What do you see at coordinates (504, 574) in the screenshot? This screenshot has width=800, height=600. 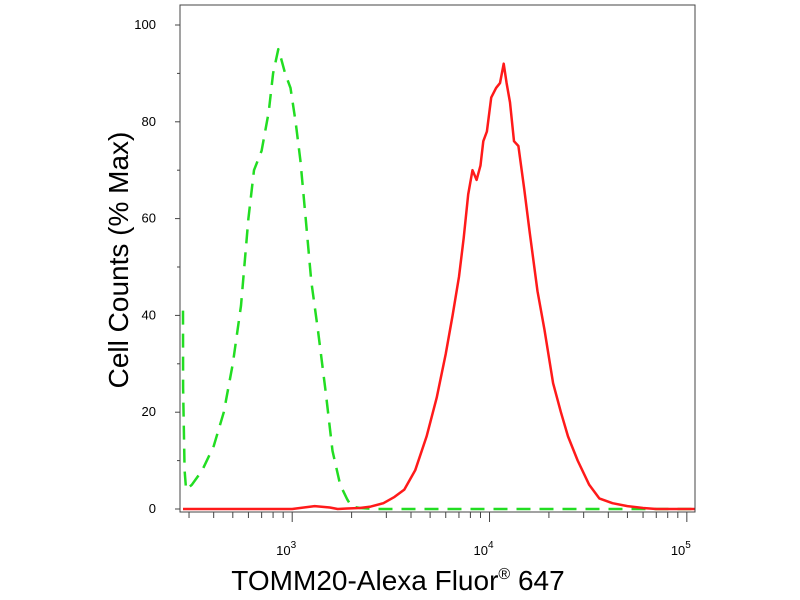 I see `x-axis-title-registered: ®` at bounding box center [504, 574].